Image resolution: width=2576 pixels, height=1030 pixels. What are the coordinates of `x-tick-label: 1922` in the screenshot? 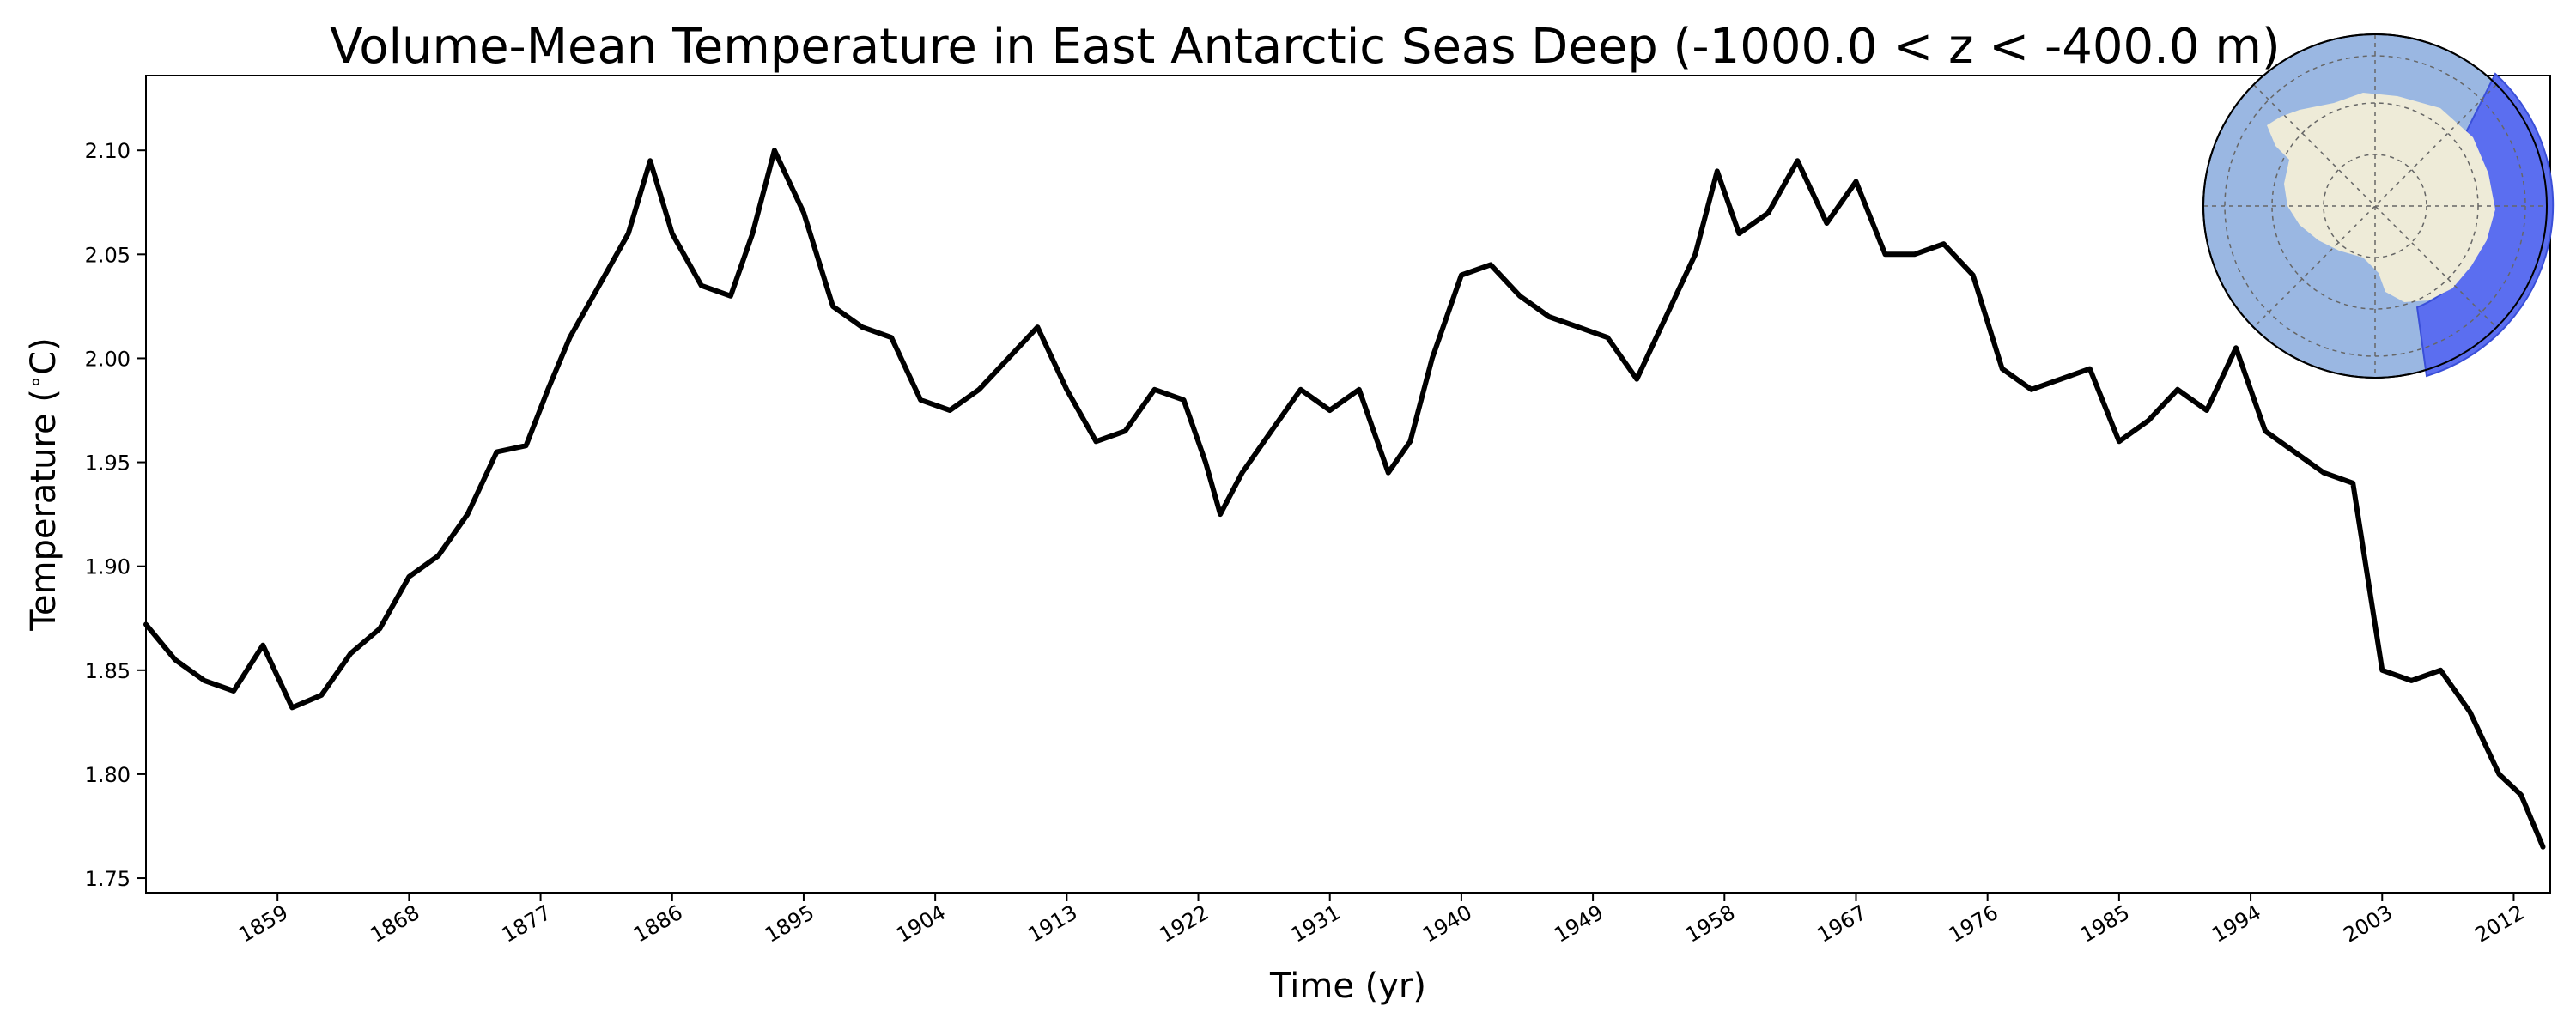 It's located at (1184, 924).